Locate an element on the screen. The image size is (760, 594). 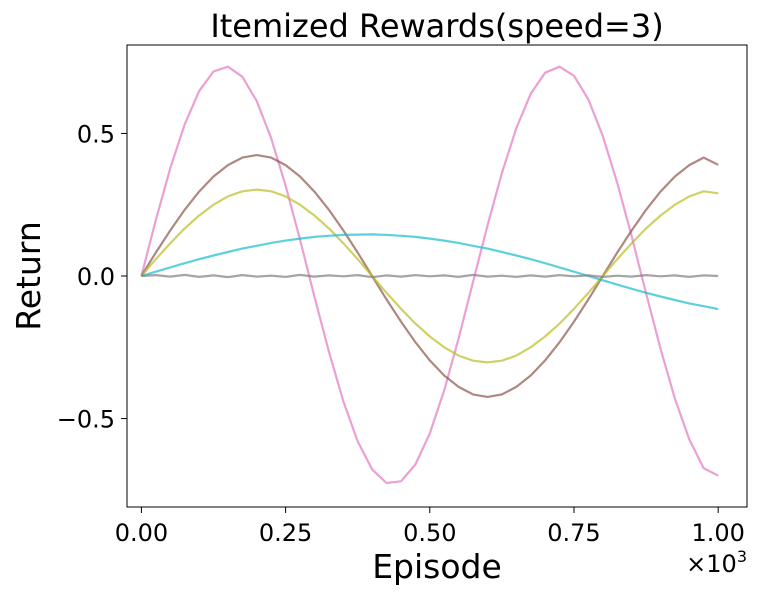
y-axis-label: Return is located at coordinates (28, 276).